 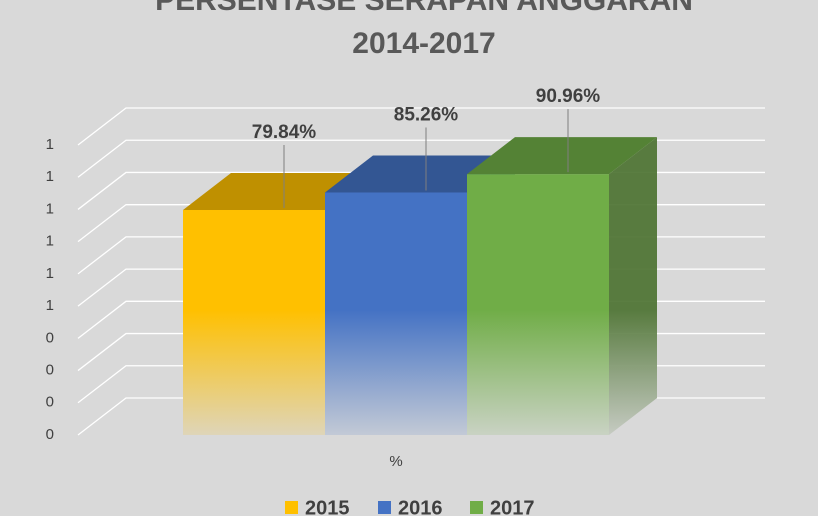 What do you see at coordinates (426, 115) in the screenshot?
I see `data-label: 85.26%` at bounding box center [426, 115].